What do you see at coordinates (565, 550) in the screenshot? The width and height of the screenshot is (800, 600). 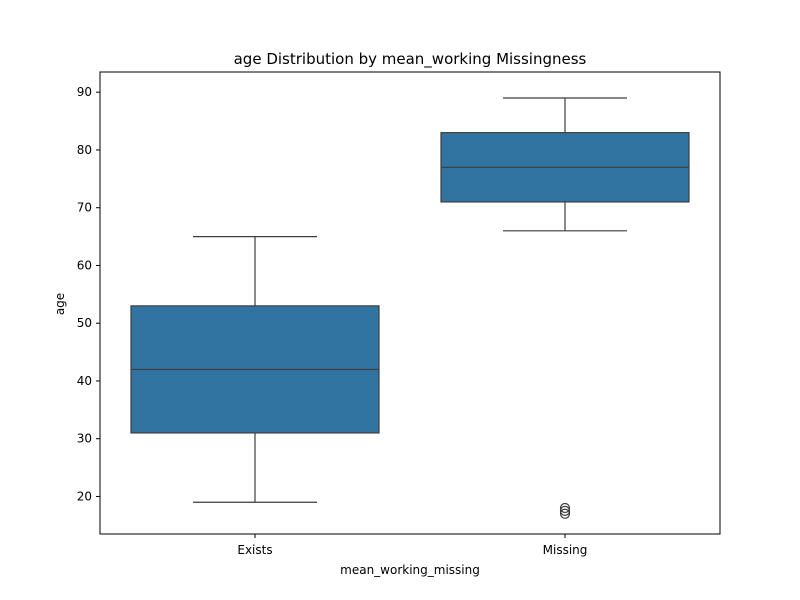 I see `x-tick-label: Missing` at bounding box center [565, 550].